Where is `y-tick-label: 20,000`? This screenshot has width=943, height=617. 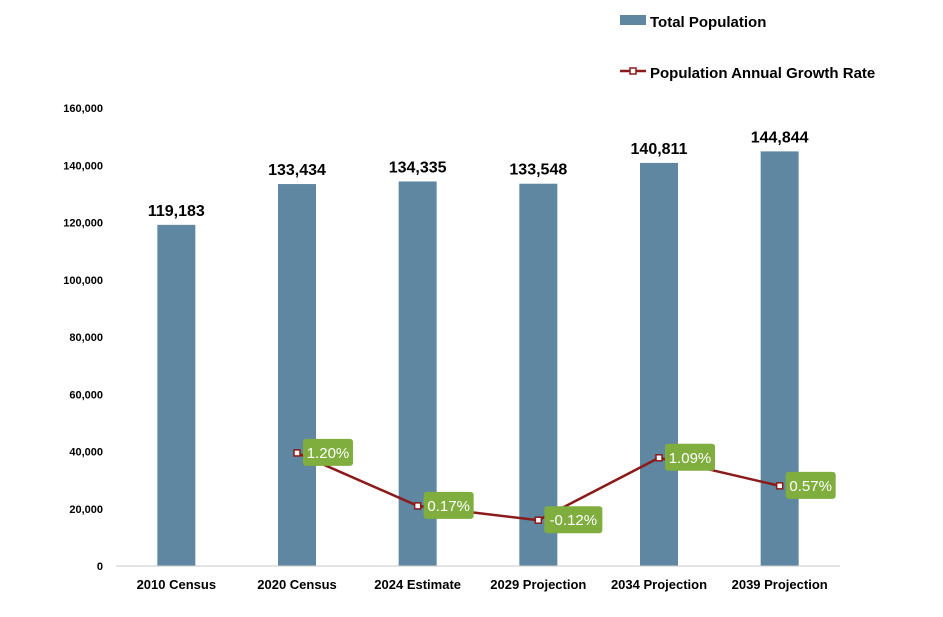 y-tick-label: 20,000 is located at coordinates (86, 510).